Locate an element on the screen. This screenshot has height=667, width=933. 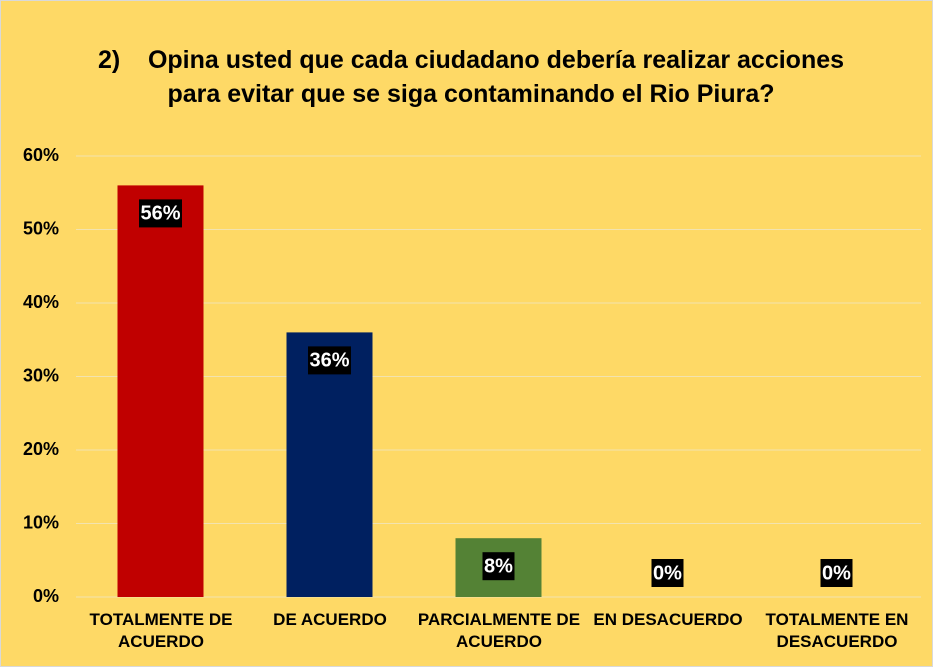
y-tick-label: 50% is located at coordinates (41, 228).